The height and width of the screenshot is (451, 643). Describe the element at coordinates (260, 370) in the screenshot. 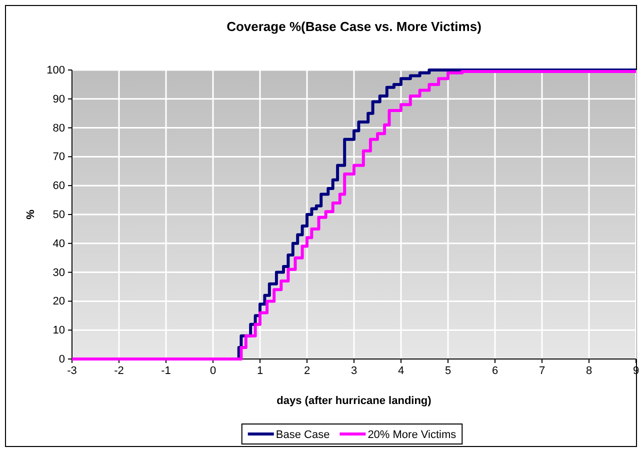

I see `x-tick-label: 1` at that location.